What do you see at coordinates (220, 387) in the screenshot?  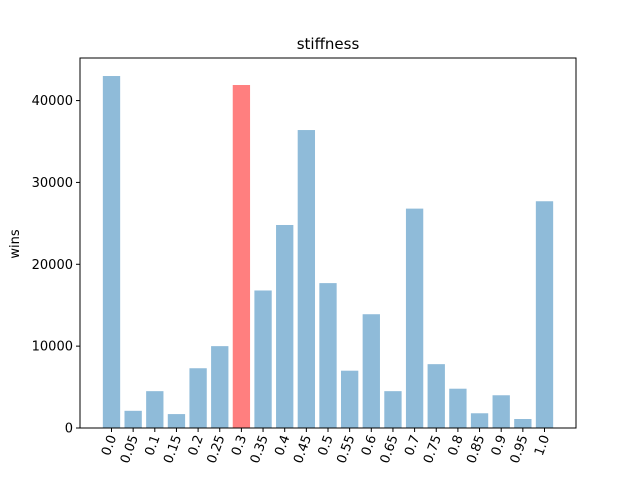 I see `bar-0.25` at bounding box center [220, 387].